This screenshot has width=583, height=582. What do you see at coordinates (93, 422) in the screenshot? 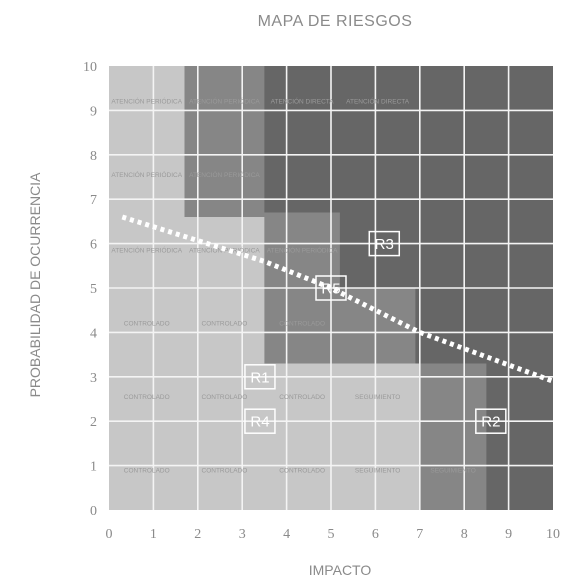
I see `y-tick-label: 2` at bounding box center [93, 422].